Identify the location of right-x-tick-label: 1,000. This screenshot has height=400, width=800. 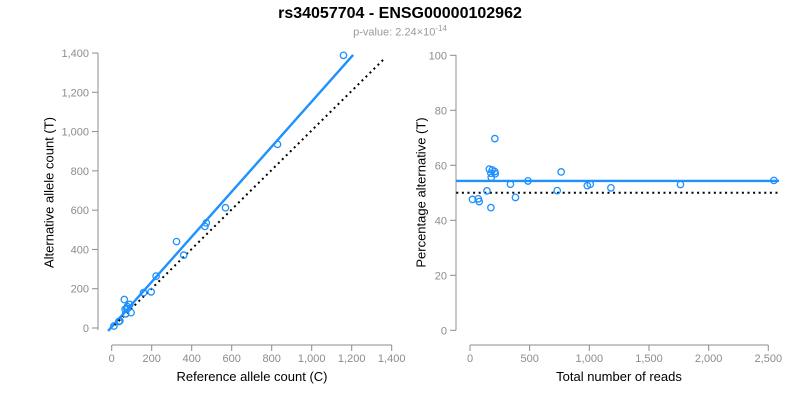
(590, 359).